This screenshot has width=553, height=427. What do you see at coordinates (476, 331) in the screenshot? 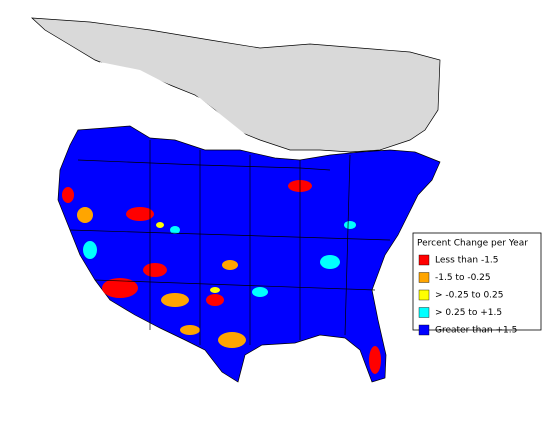
I see `legend-label: Greater than +1.5` at bounding box center [476, 331].